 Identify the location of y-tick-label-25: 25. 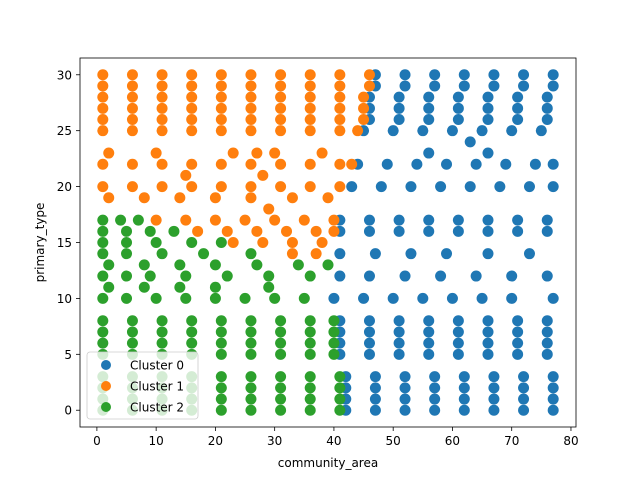
(64, 131).